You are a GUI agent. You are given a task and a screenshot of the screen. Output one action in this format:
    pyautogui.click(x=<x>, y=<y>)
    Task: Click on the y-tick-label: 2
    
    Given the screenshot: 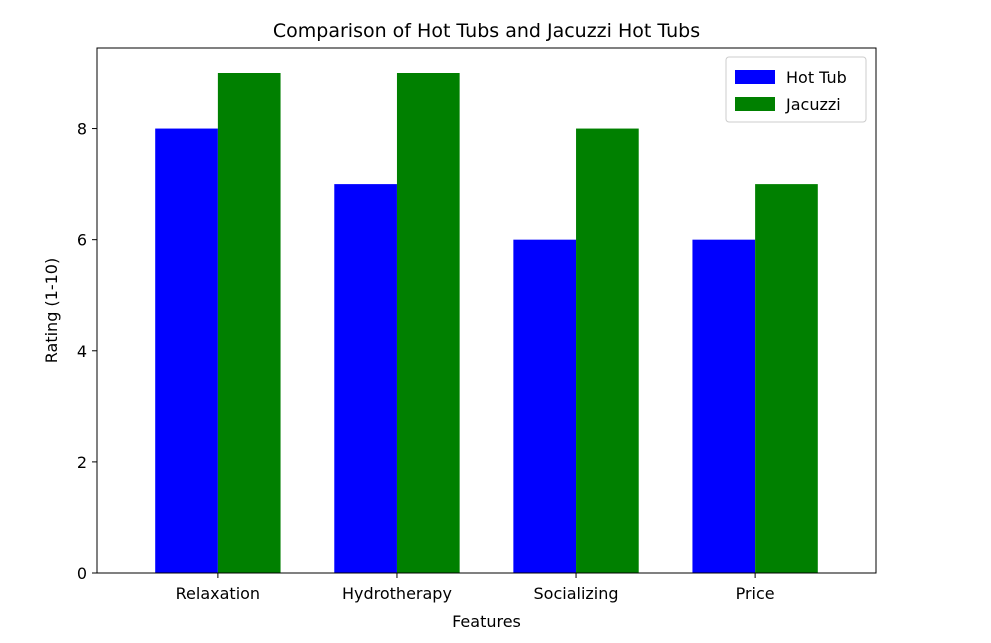 What is the action you would take?
    pyautogui.click(x=82, y=462)
    